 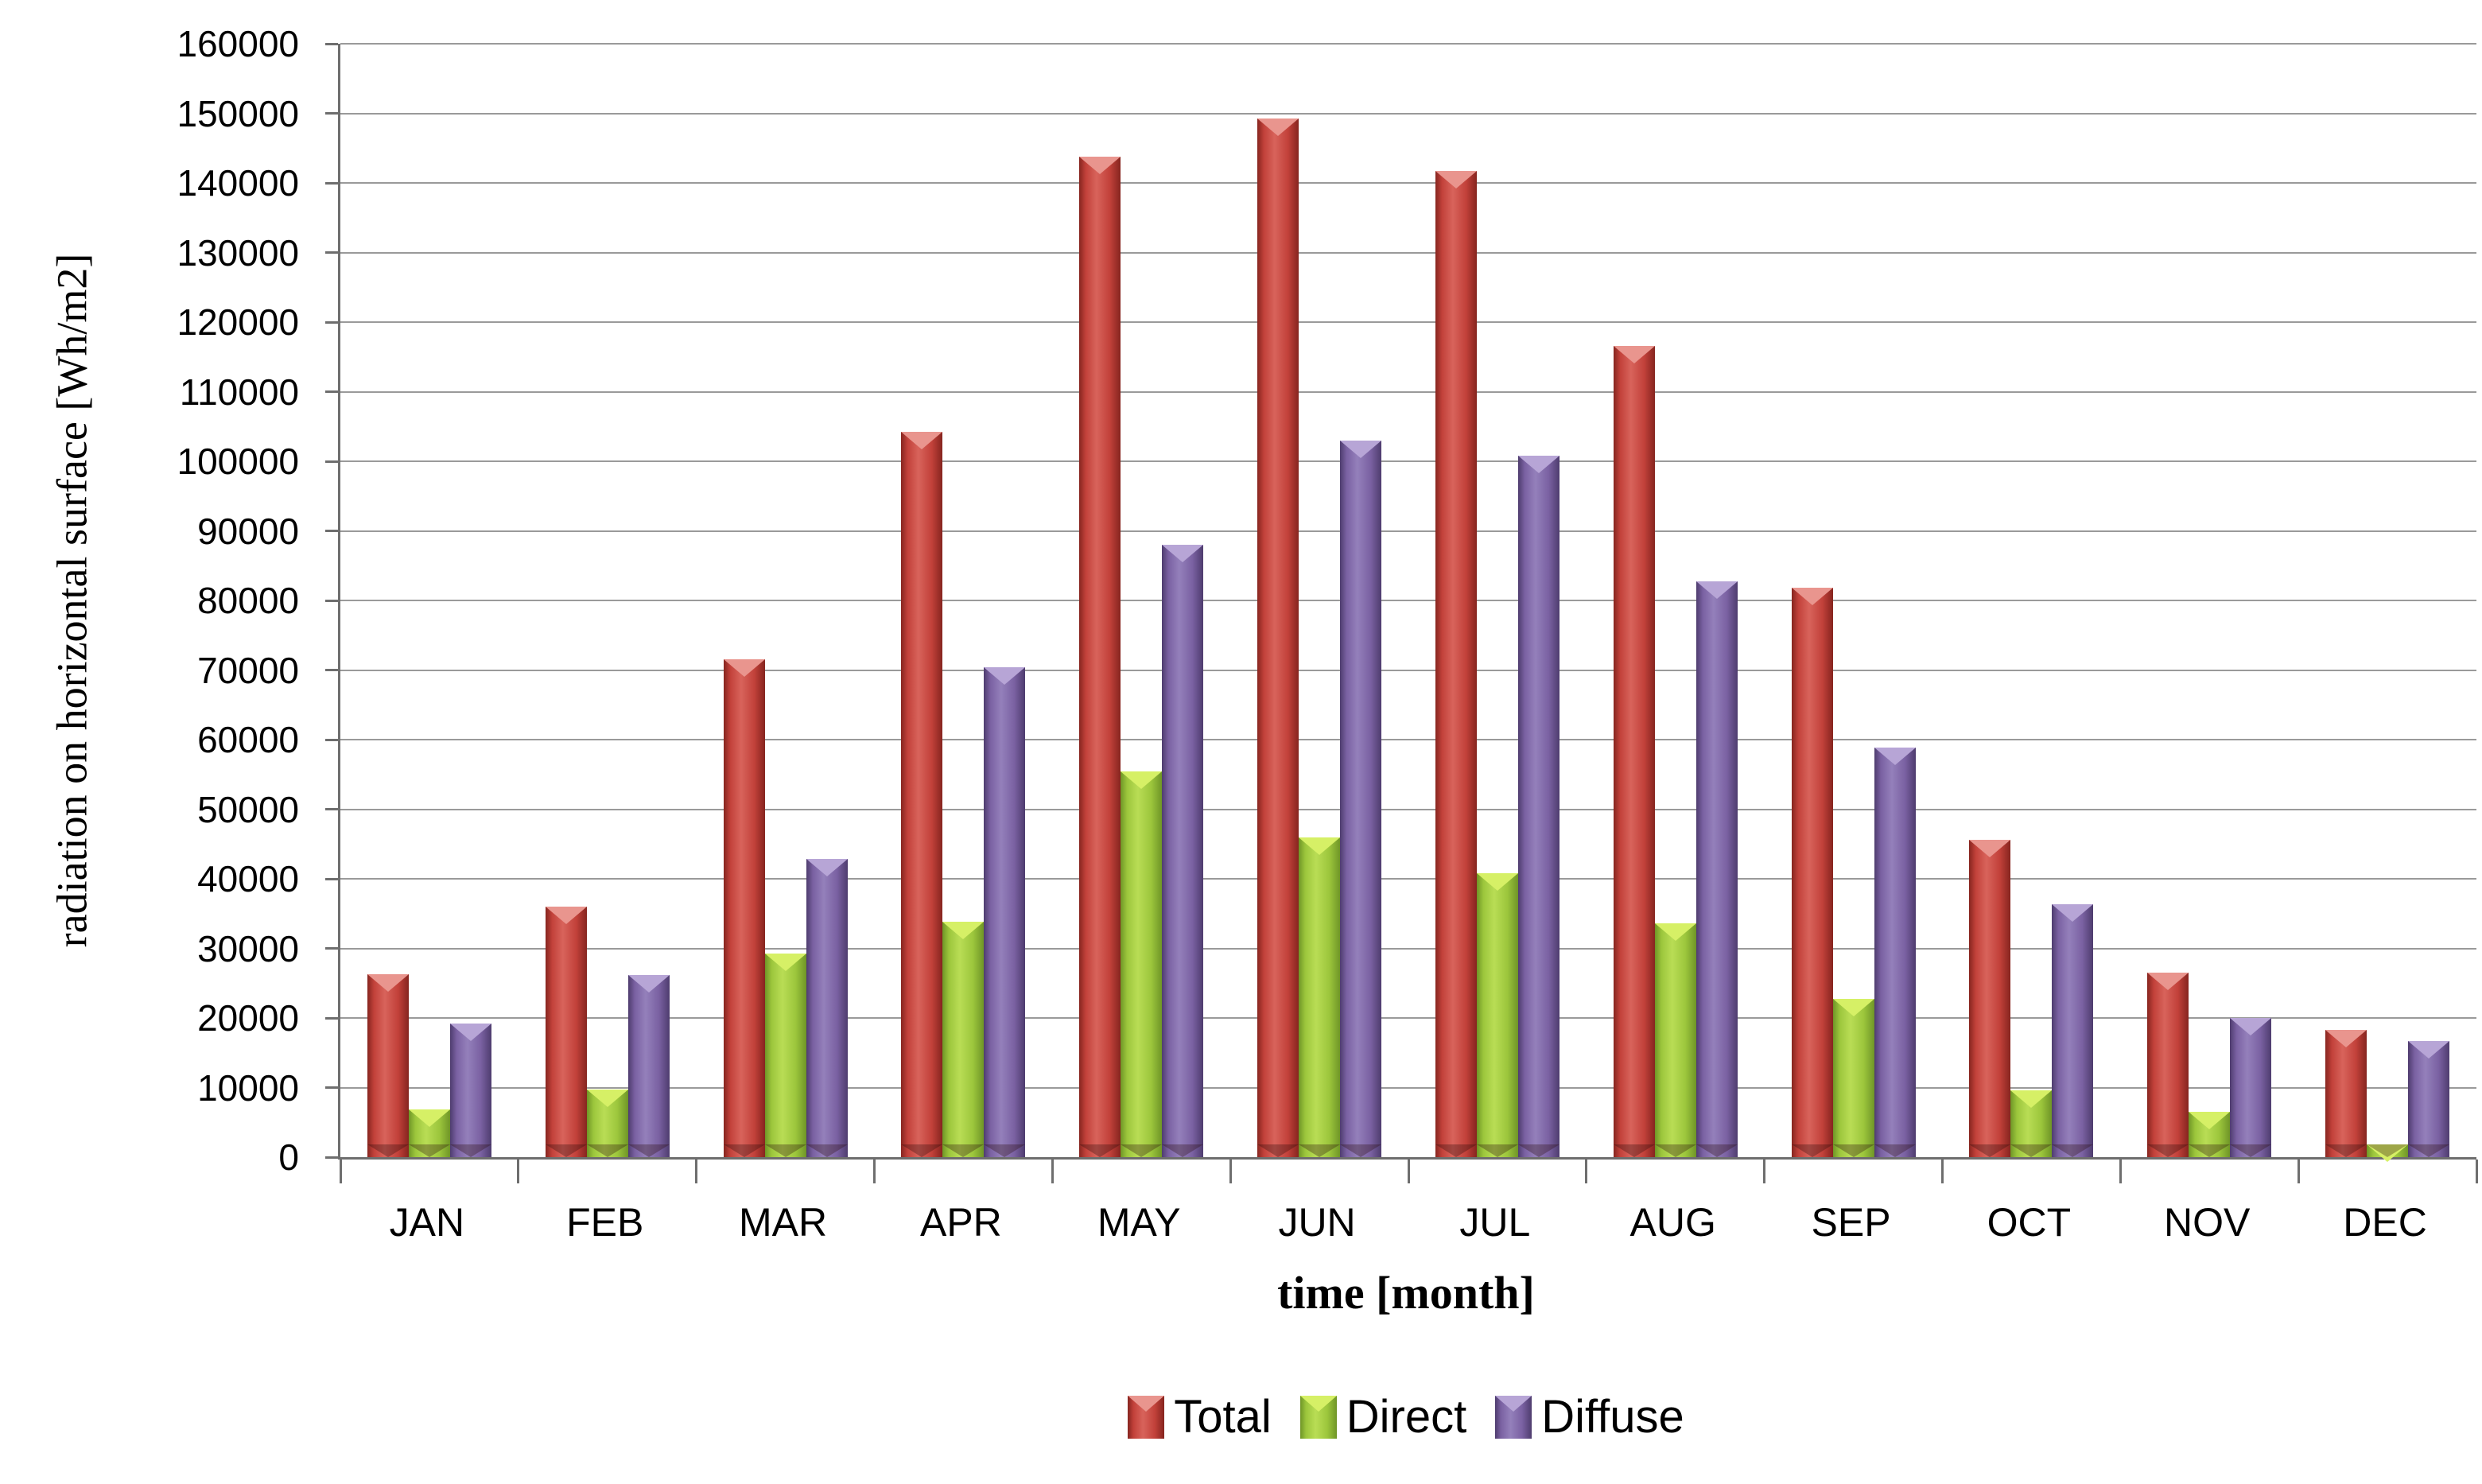 I want to click on bar-total-jan, so click(x=388, y=1065).